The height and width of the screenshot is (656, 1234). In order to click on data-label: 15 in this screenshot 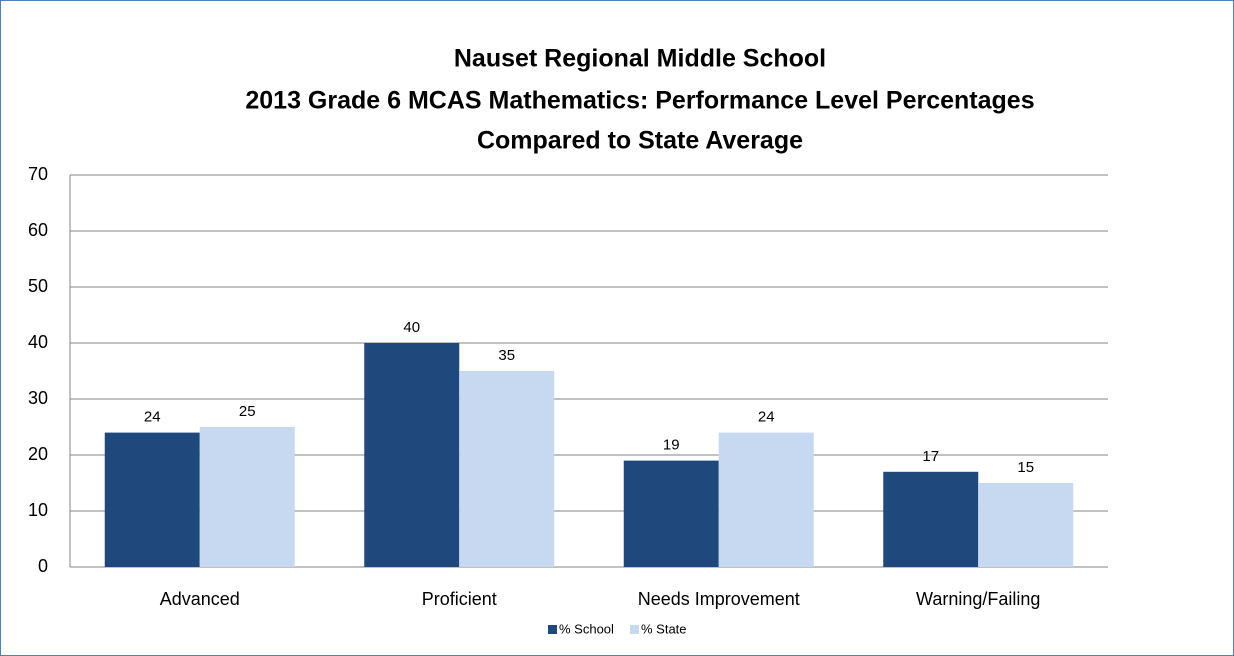, I will do `click(1025, 467)`.